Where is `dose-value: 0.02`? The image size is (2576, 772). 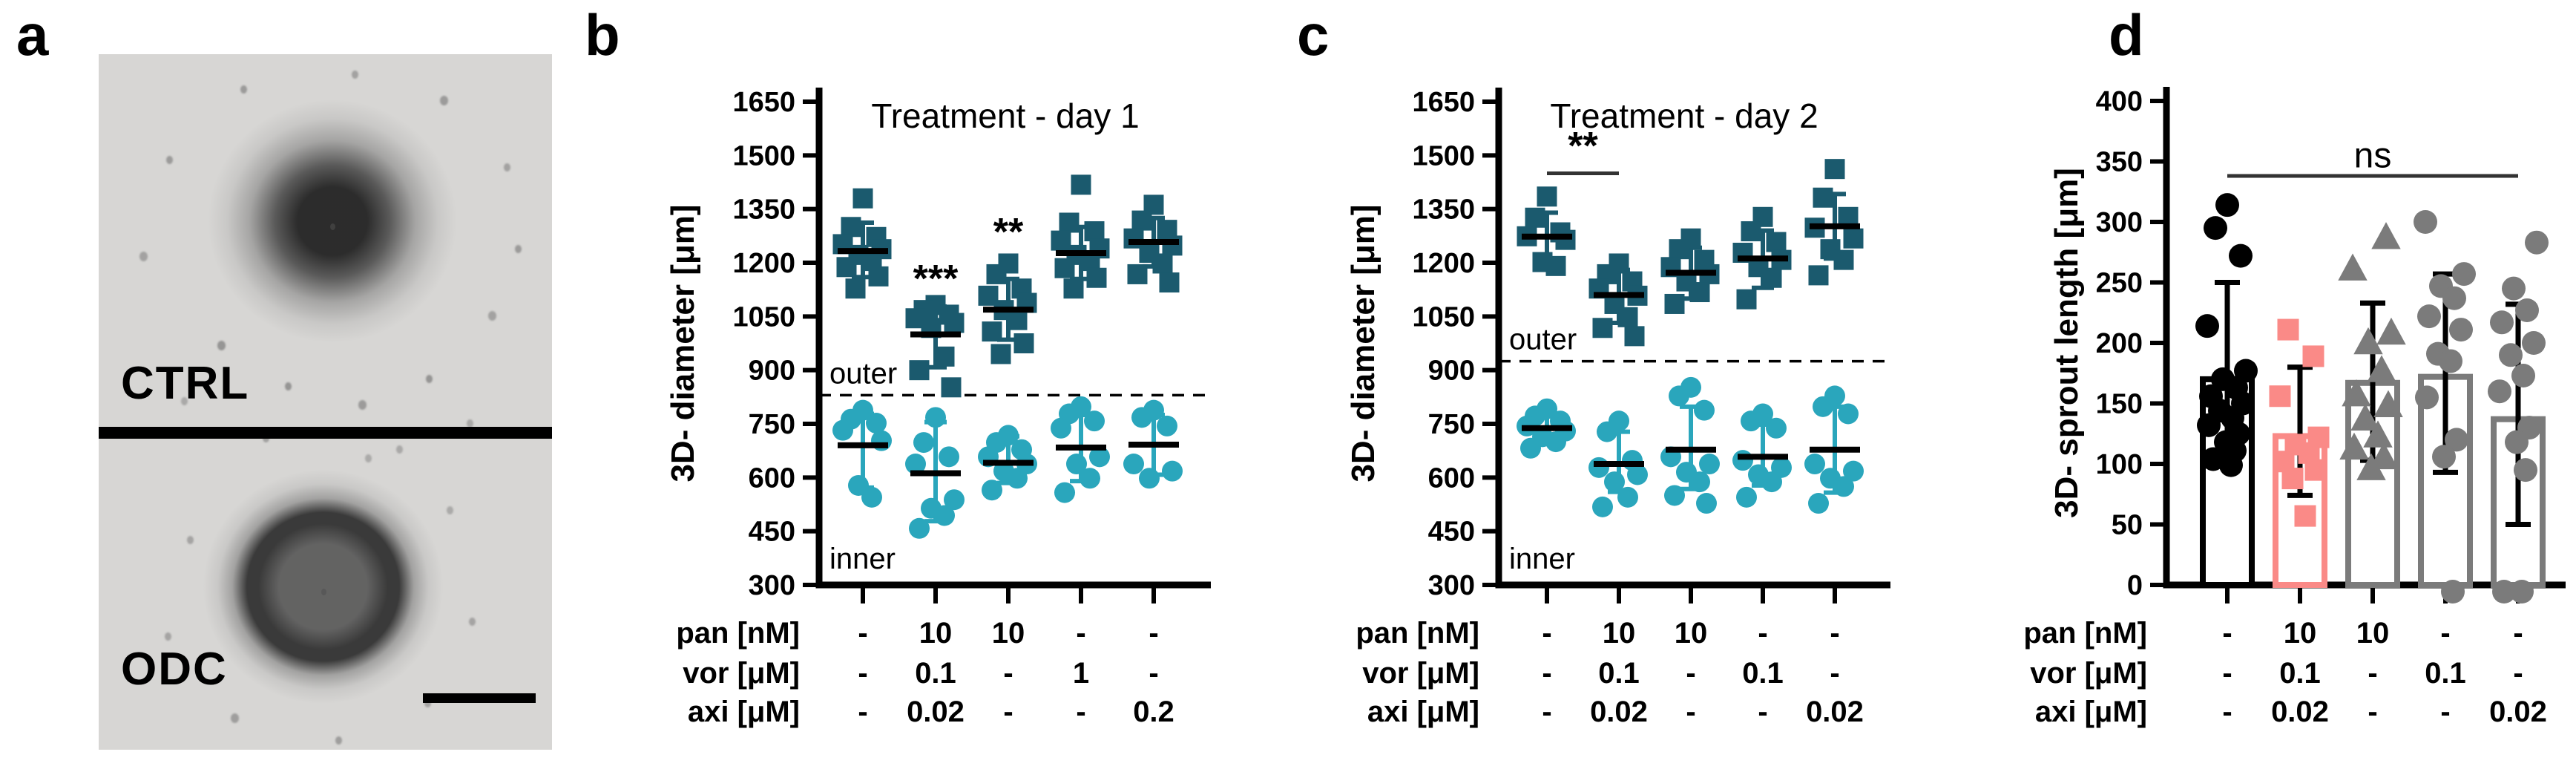
dose-value: 0.02 is located at coordinates (2300, 712).